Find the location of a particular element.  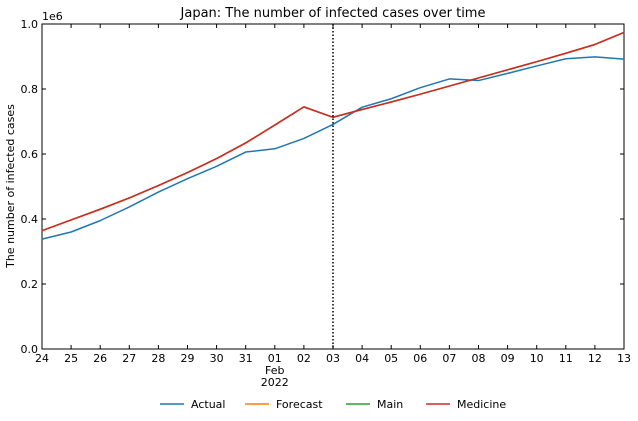

legend-label: Forecast is located at coordinates (299, 404).